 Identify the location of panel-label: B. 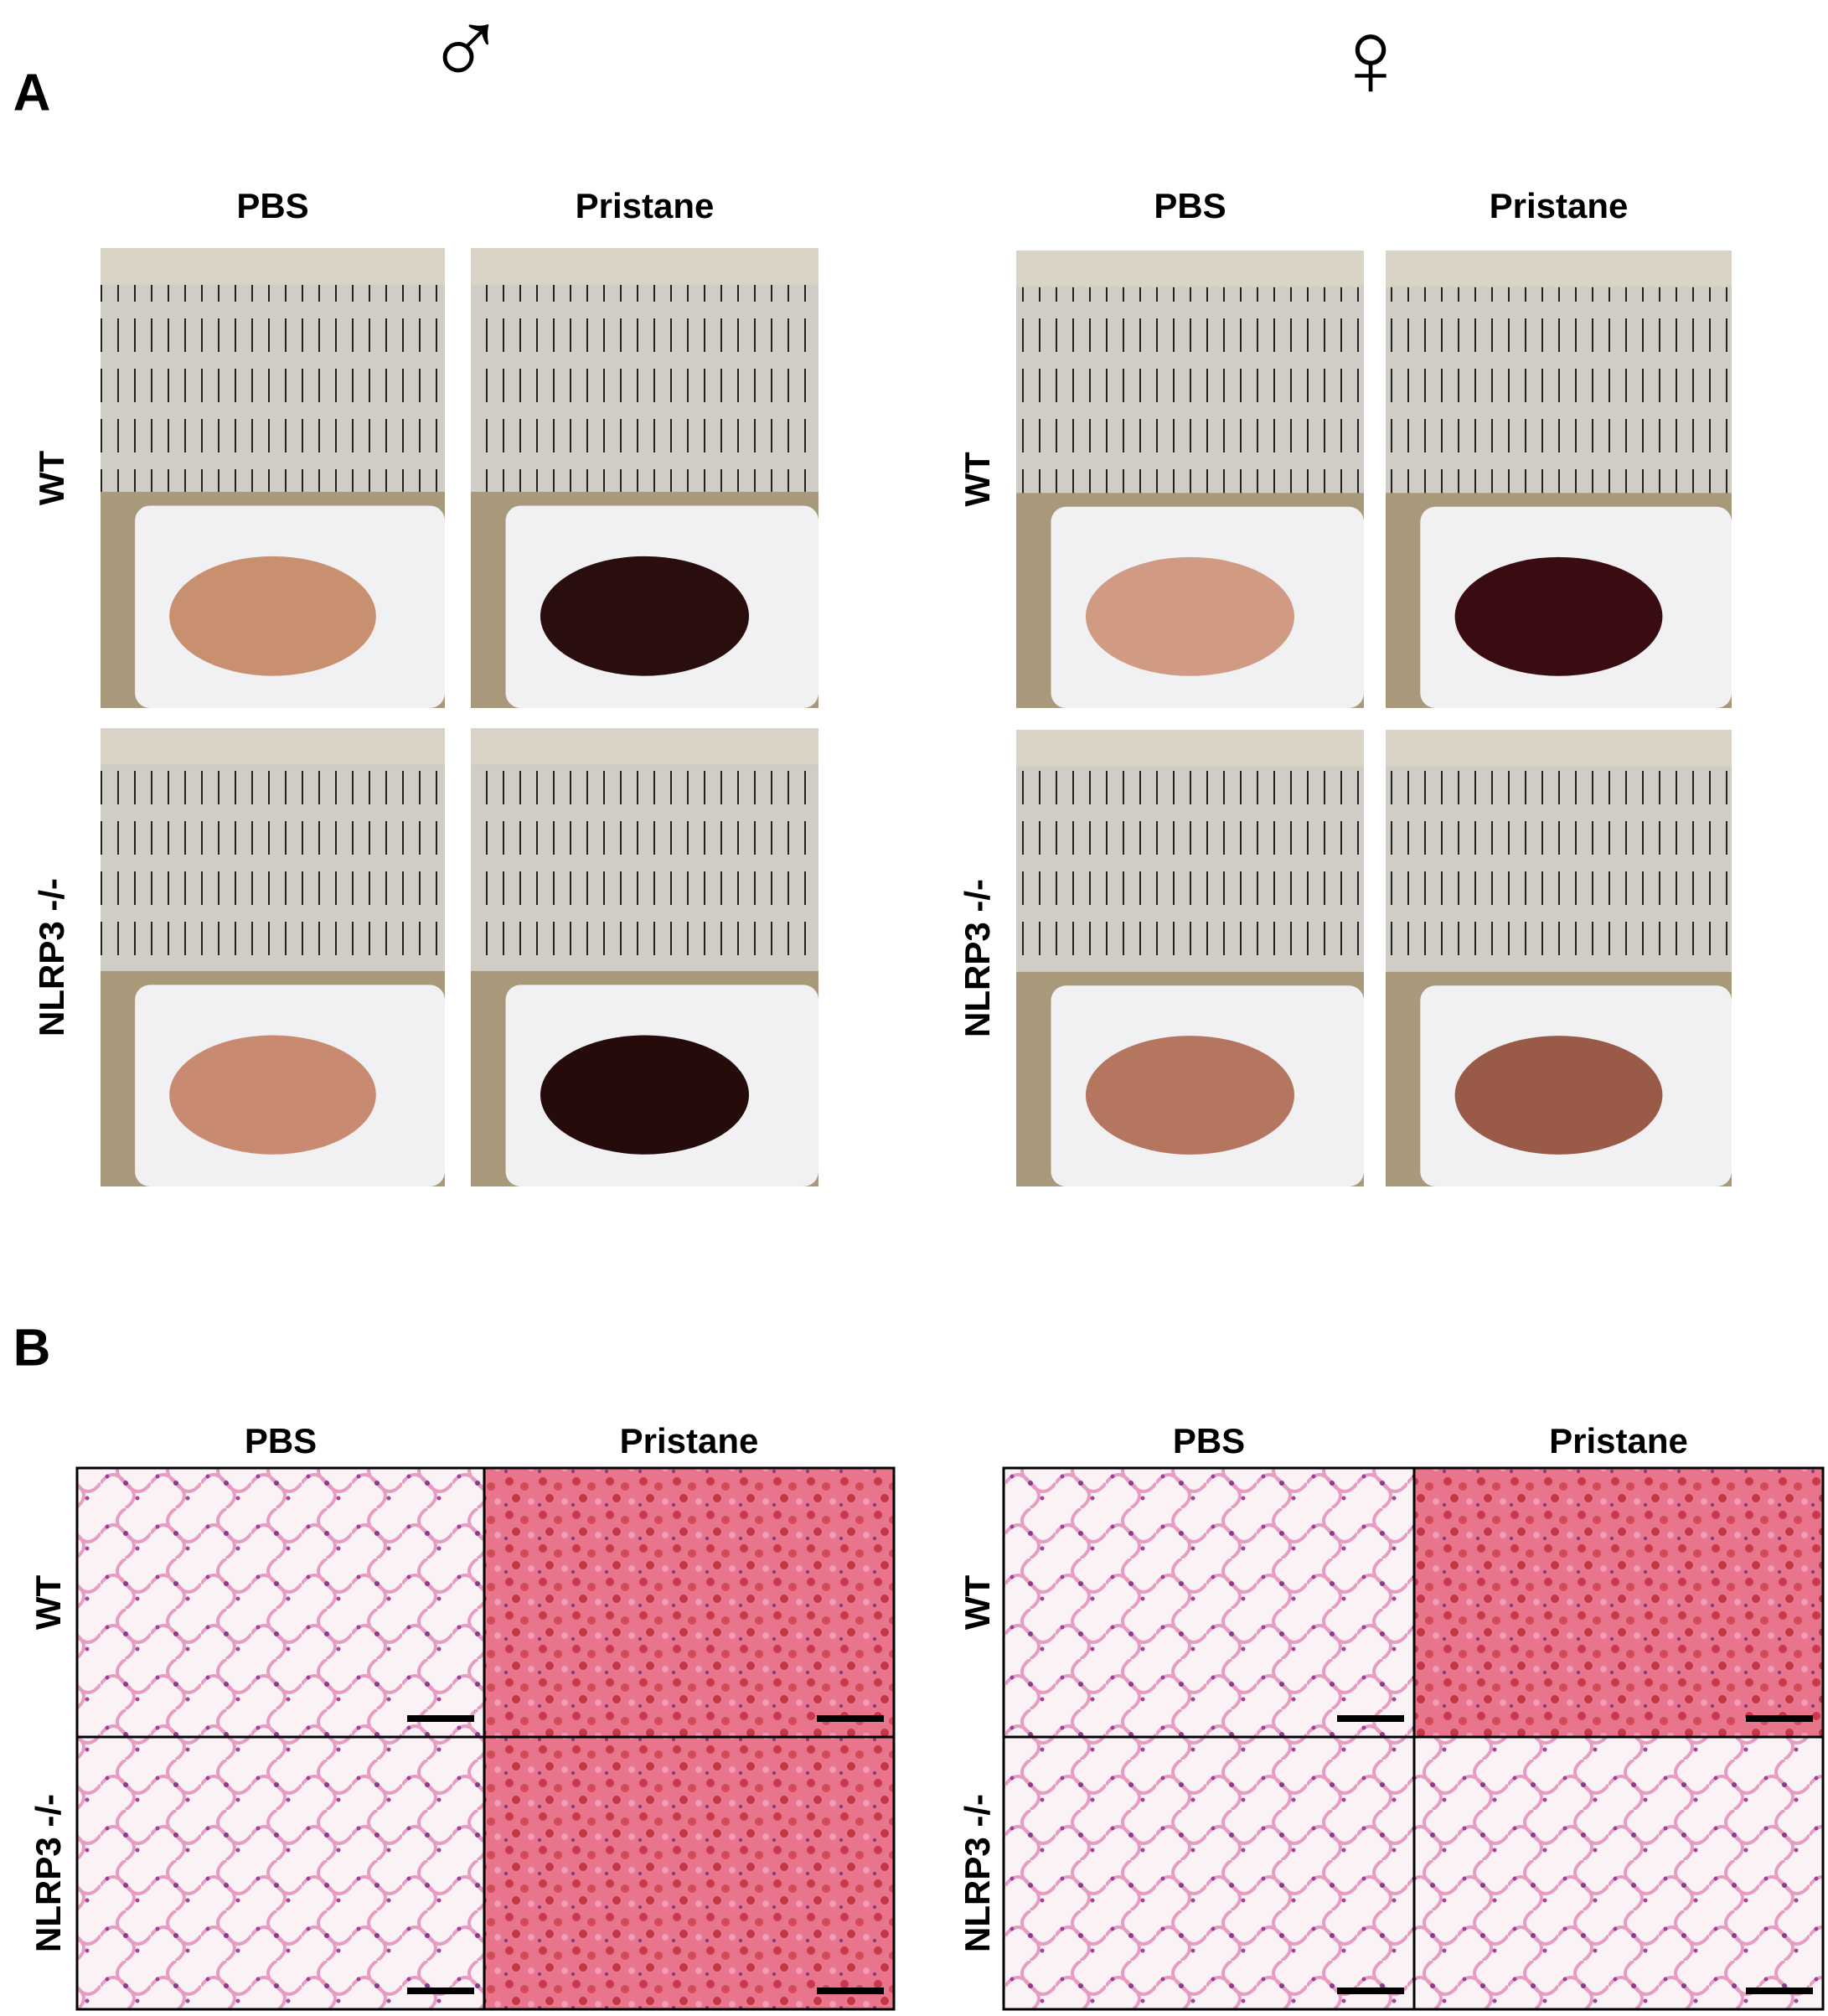
(32, 1348).